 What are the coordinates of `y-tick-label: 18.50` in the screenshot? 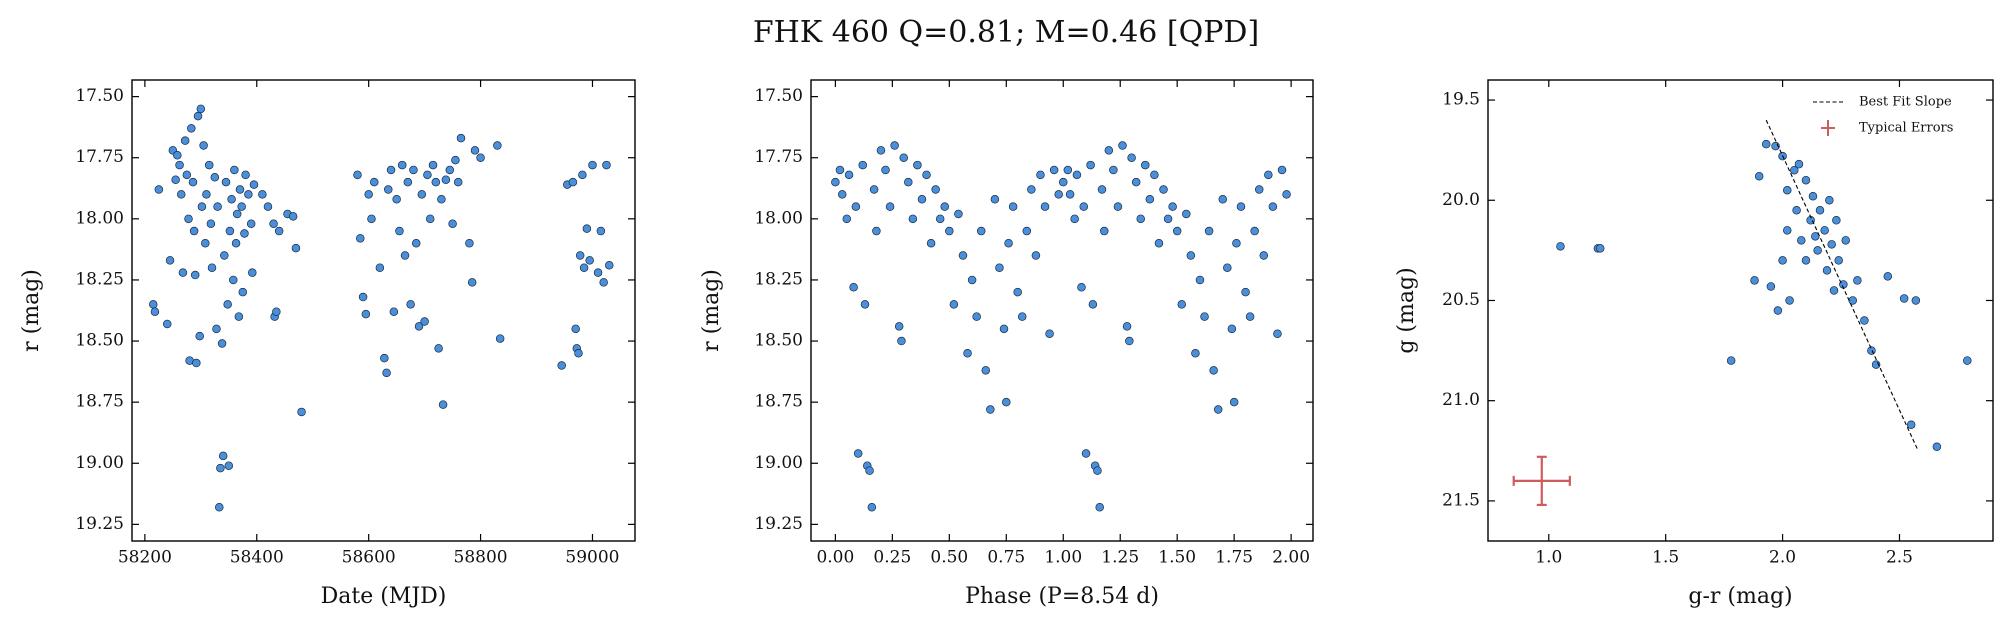 It's located at (99, 341).